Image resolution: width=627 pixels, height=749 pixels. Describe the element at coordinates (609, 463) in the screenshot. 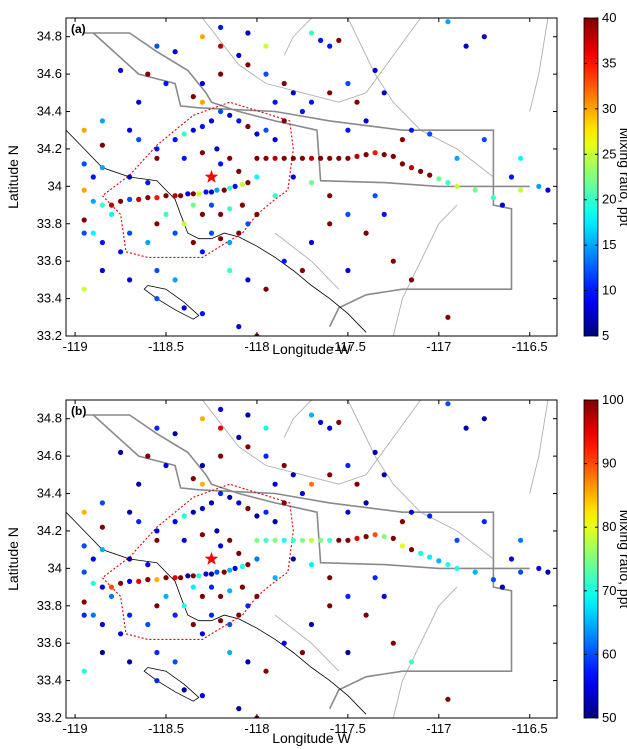

I see `colorbar-tick-label: 90` at that location.